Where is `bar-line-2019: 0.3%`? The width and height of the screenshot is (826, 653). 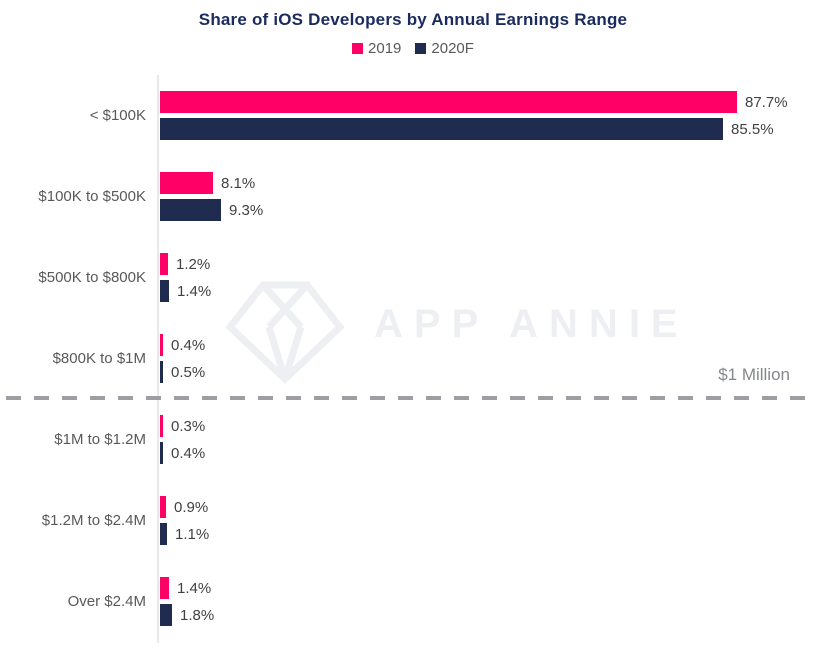 bar-line-2019: 0.3% is located at coordinates (182, 426).